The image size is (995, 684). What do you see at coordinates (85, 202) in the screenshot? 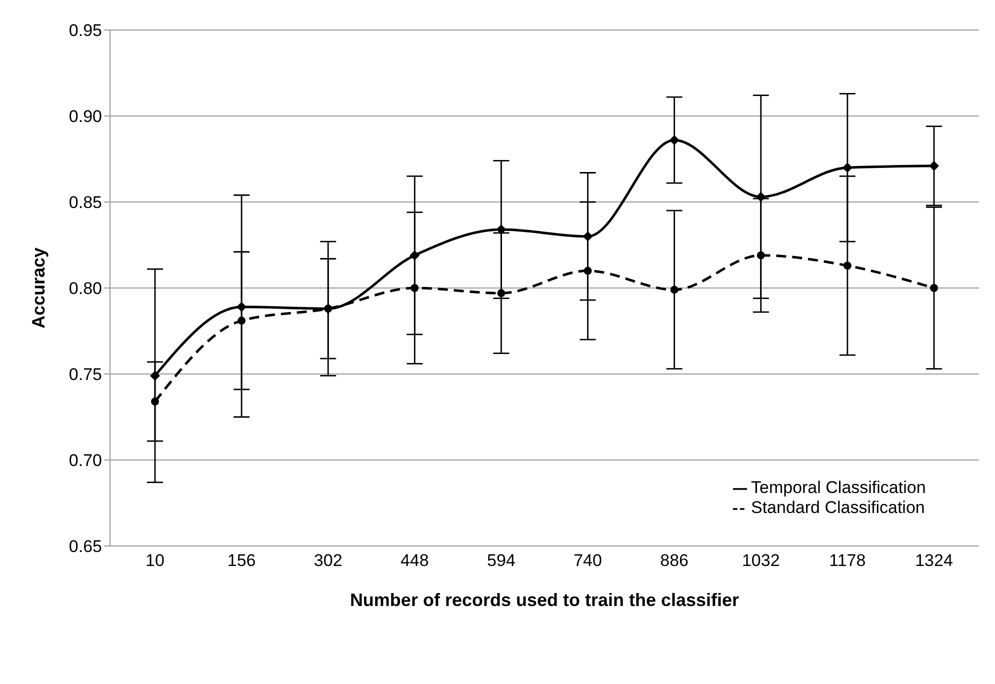
I see `y-tick-label: 0.85` at bounding box center [85, 202].